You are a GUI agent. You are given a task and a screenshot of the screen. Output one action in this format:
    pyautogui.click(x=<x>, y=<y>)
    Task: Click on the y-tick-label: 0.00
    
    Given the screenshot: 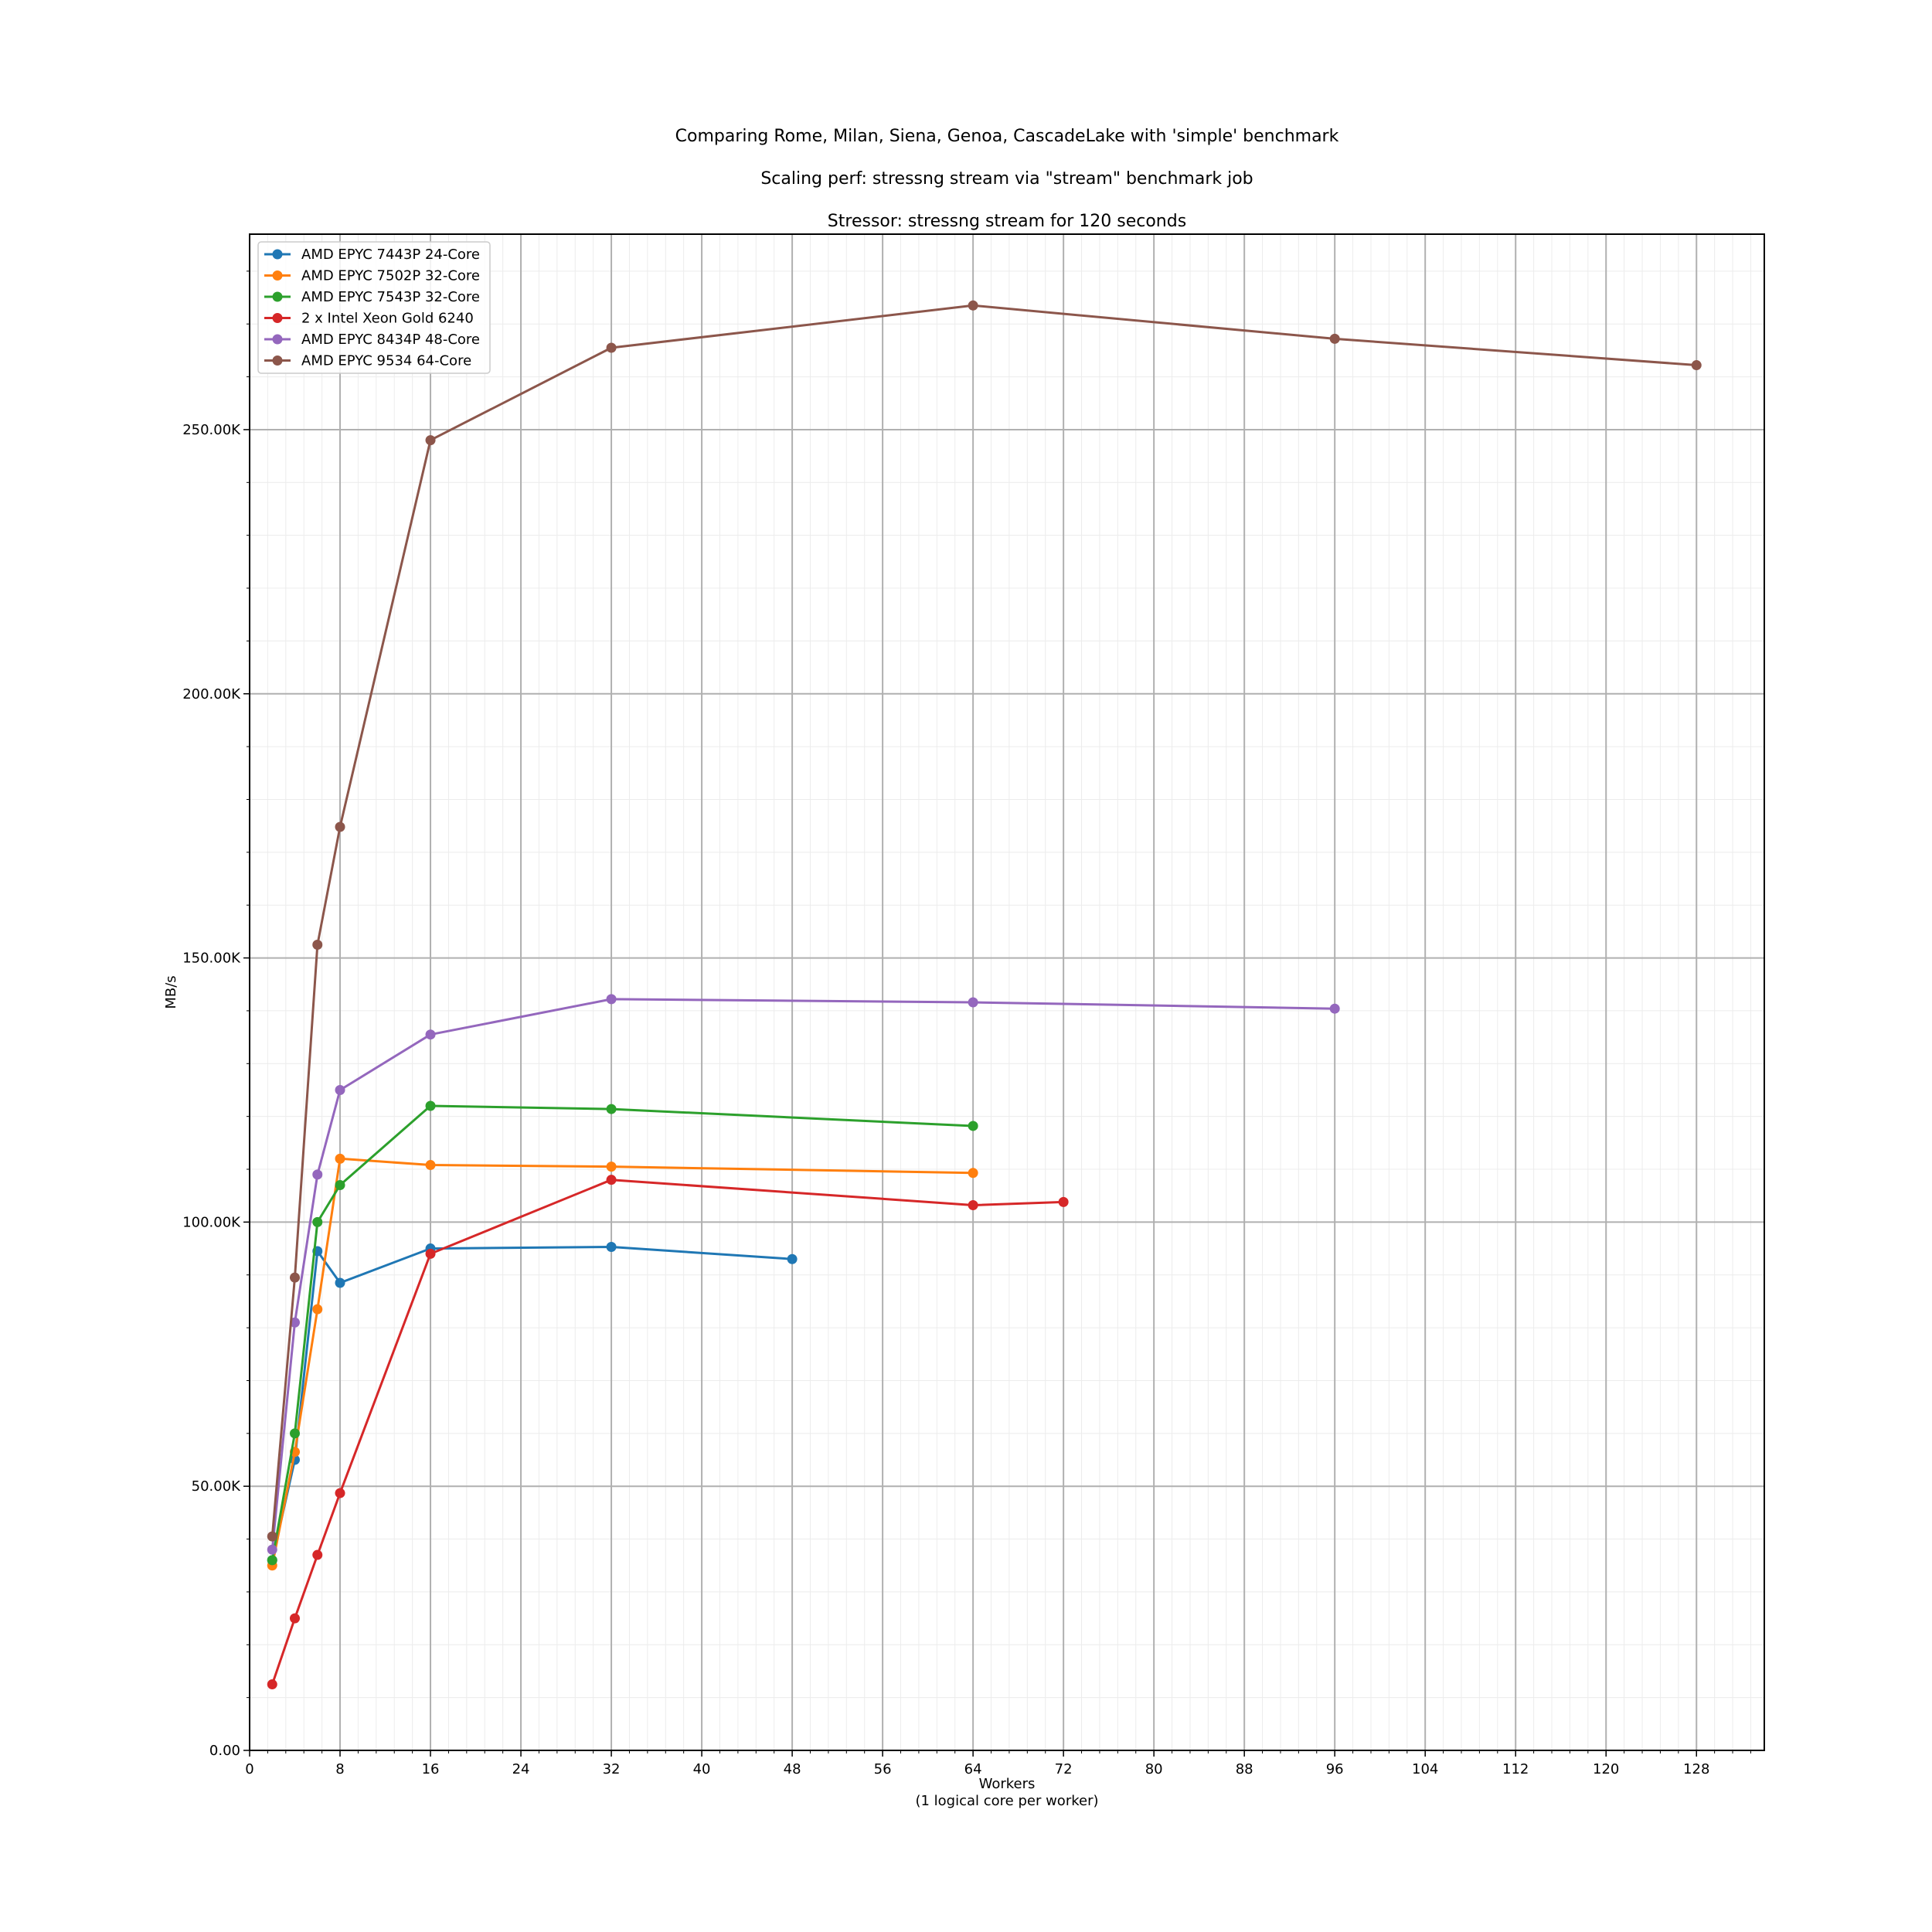 What is the action you would take?
    pyautogui.click(x=225, y=1751)
    